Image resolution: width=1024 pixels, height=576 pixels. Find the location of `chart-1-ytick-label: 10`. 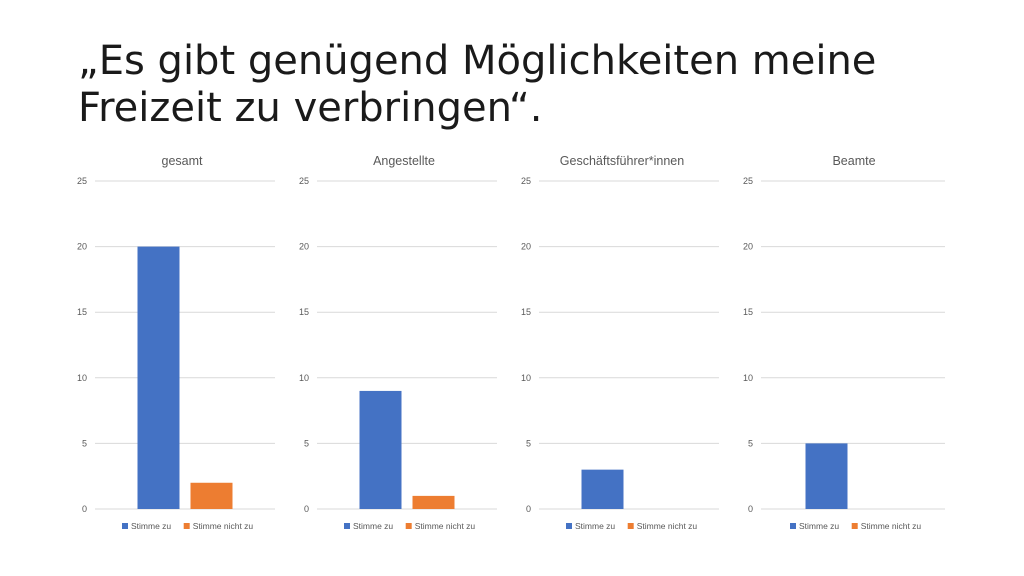

chart-1-ytick-label: 10 is located at coordinates (82, 378).